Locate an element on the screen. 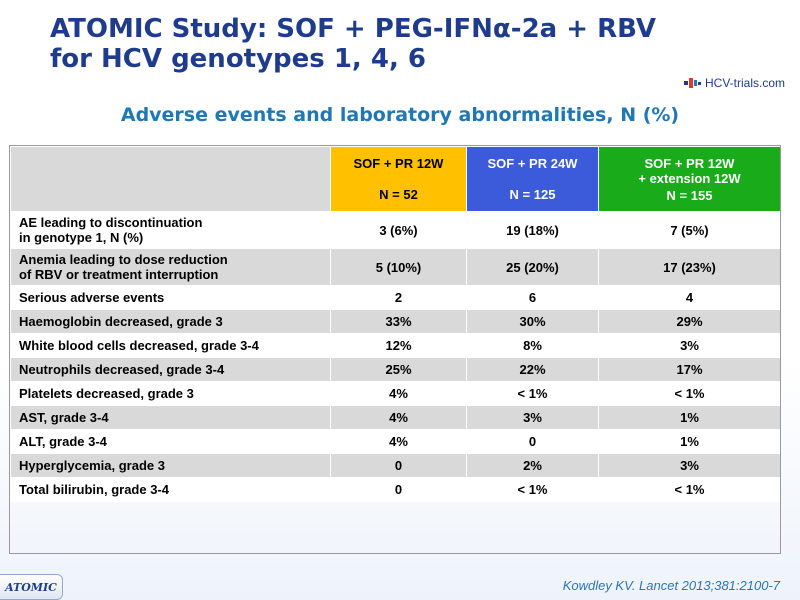 This screenshot has width=800, height=600. row-label-line2: in genotype 1, N (%) is located at coordinates (81, 237).